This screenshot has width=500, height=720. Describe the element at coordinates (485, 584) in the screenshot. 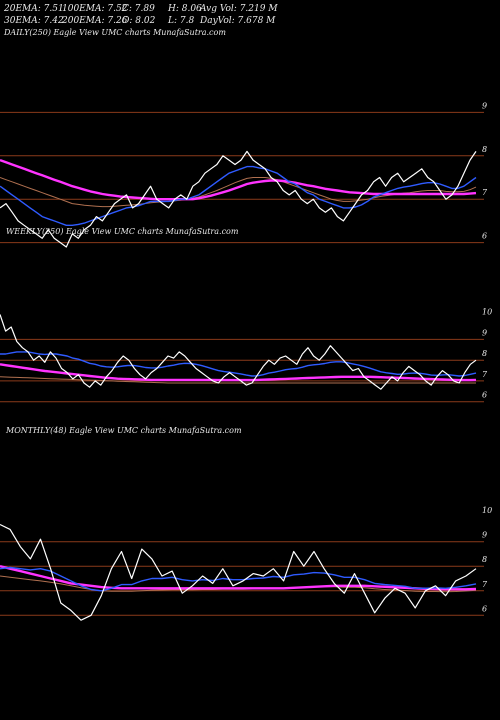

I see `y-tick-2-3: 7` at that location.